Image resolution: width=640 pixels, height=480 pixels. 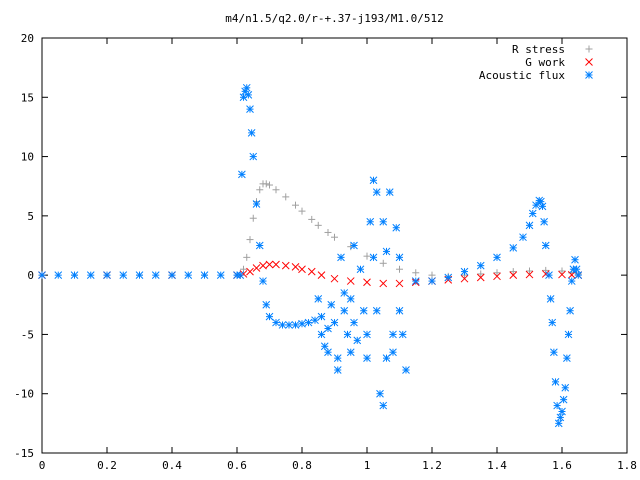 What do you see at coordinates (172, 465) in the screenshot?
I see `x-tick-label: 0.4` at bounding box center [172, 465].